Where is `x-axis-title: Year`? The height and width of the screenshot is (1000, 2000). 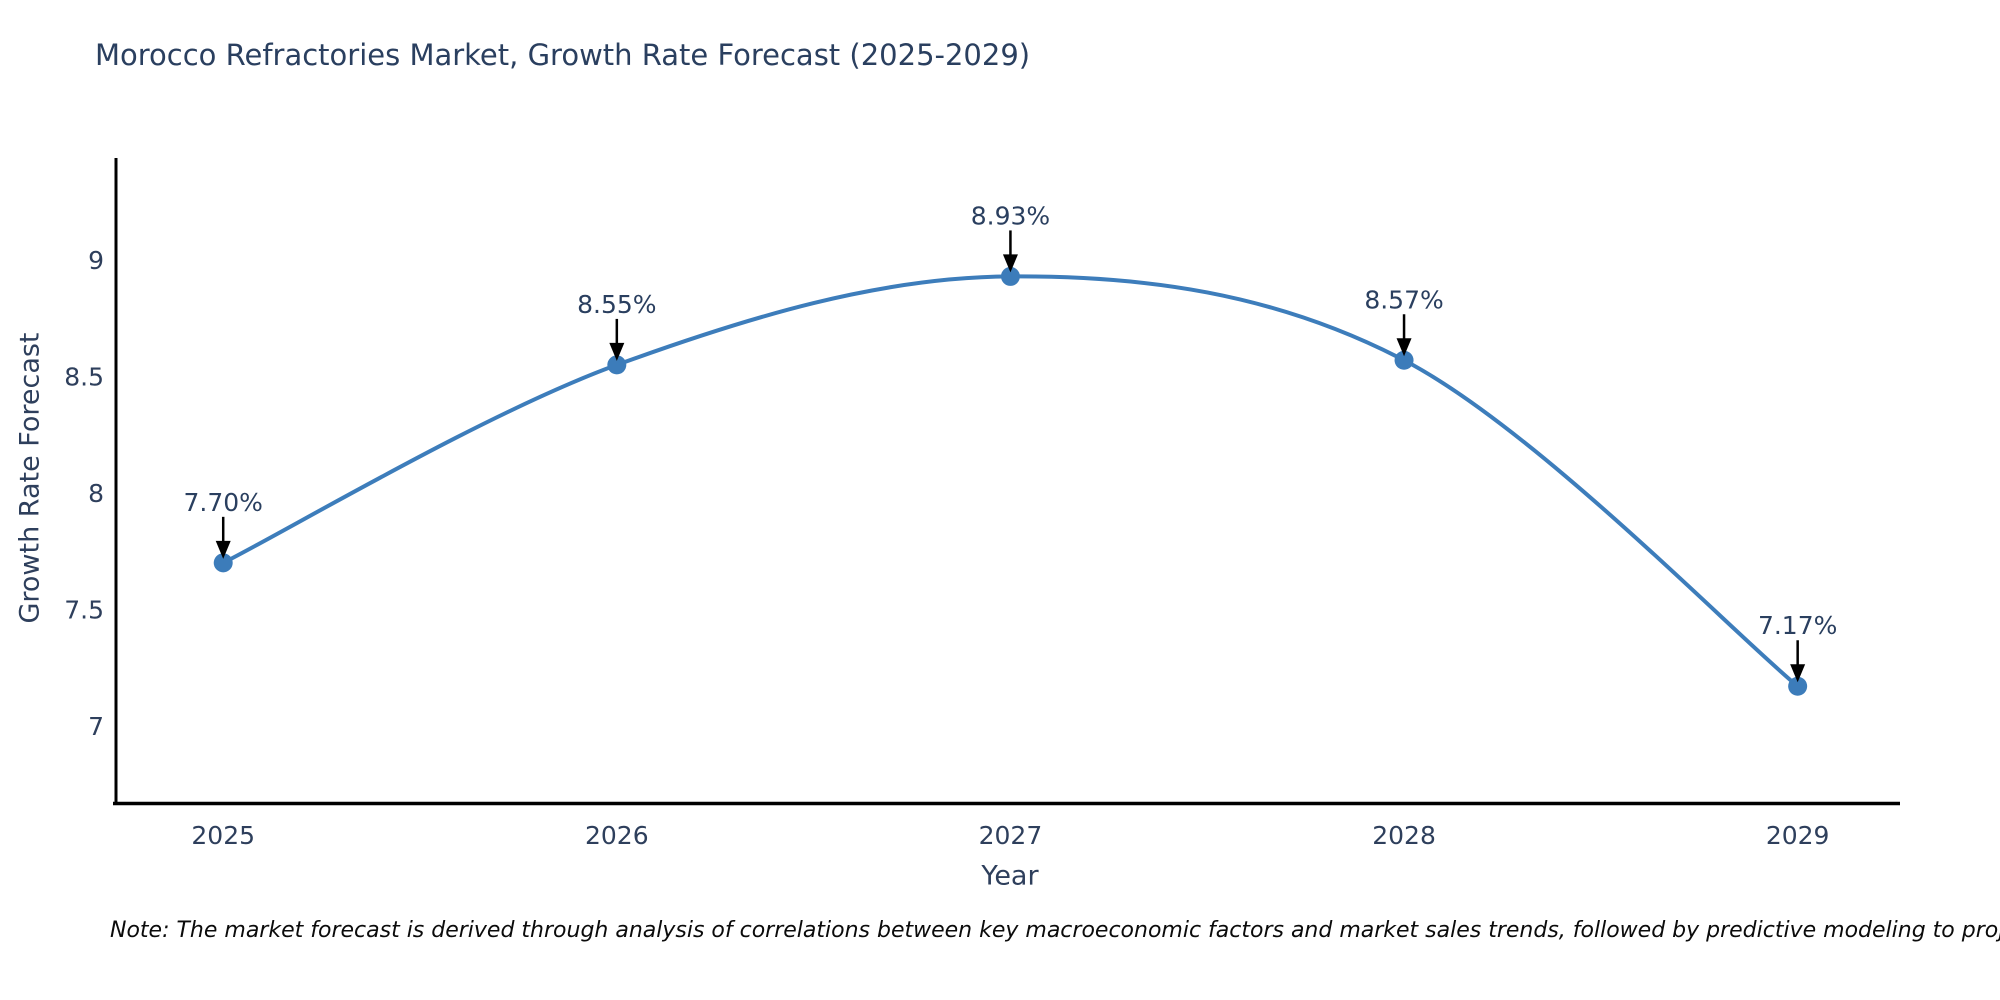
x-axis-title: Year is located at coordinates (1010, 876).